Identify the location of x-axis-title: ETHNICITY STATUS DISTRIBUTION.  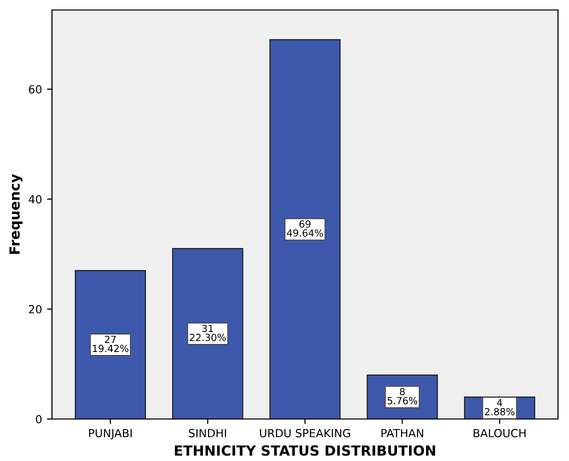
(305, 450).